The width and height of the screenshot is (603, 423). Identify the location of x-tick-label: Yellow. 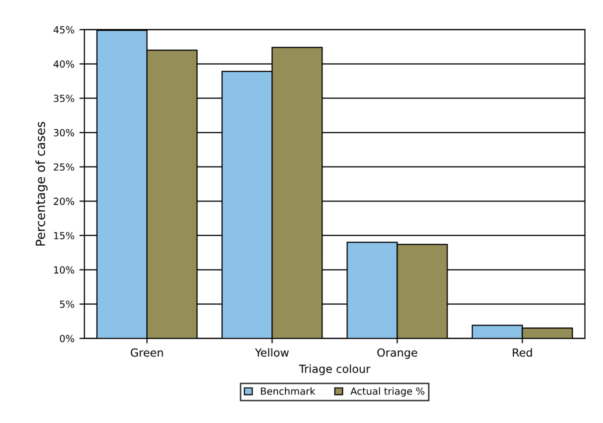
(271, 352).